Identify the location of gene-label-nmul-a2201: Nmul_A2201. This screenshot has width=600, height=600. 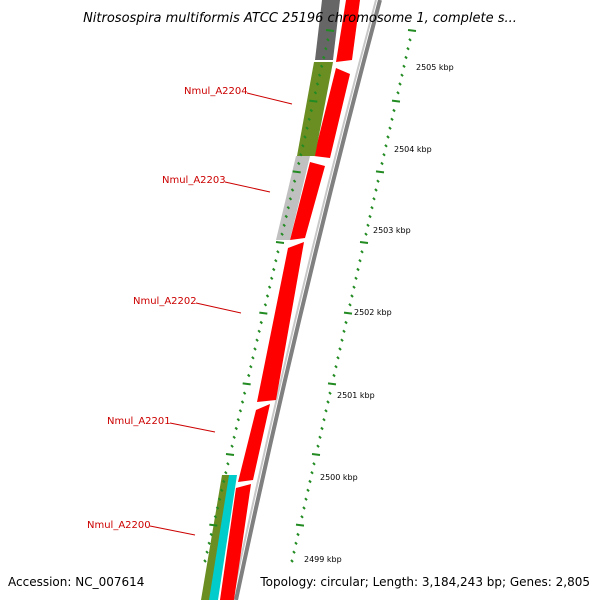
(139, 421).